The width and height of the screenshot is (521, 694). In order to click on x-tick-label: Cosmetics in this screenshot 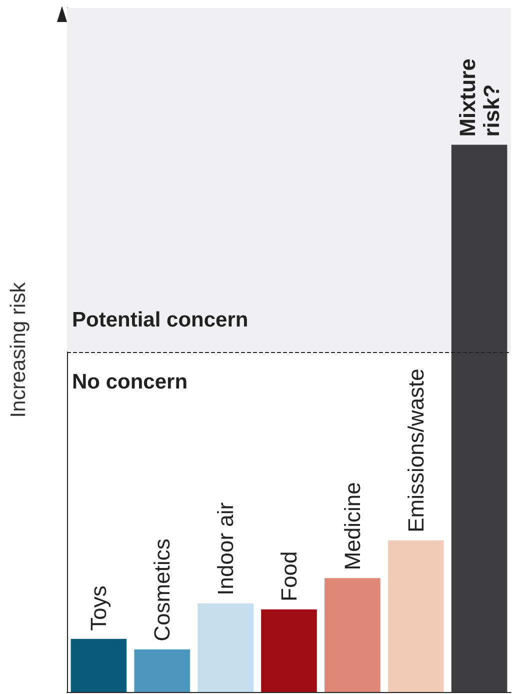, I will do `click(162, 590)`.